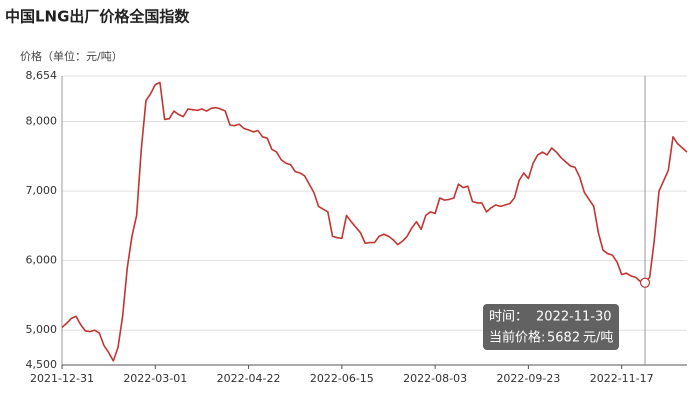 Image resolution: width=694 pixels, height=407 pixels. I want to click on y-tick-label: 6,000, so click(42, 260).